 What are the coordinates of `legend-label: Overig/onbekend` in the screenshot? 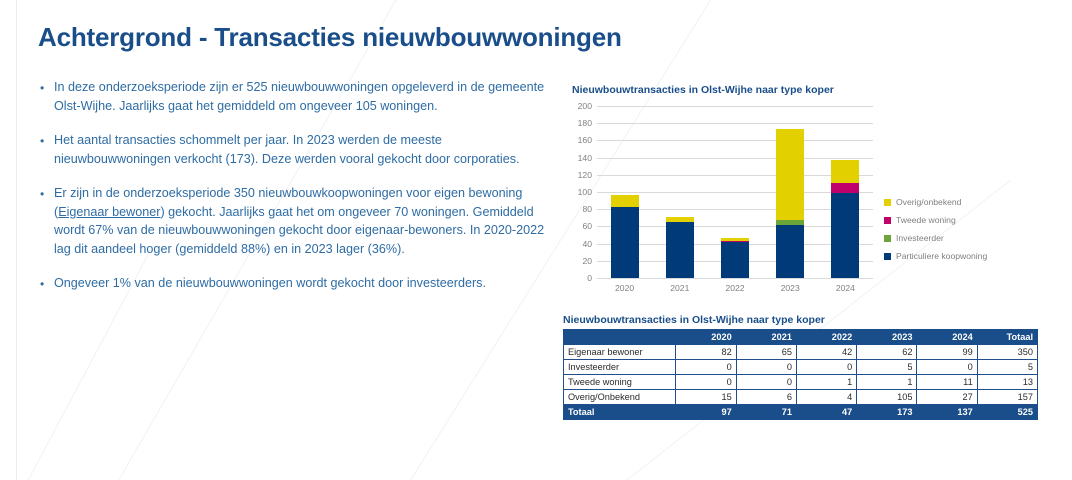 It's located at (929, 202).